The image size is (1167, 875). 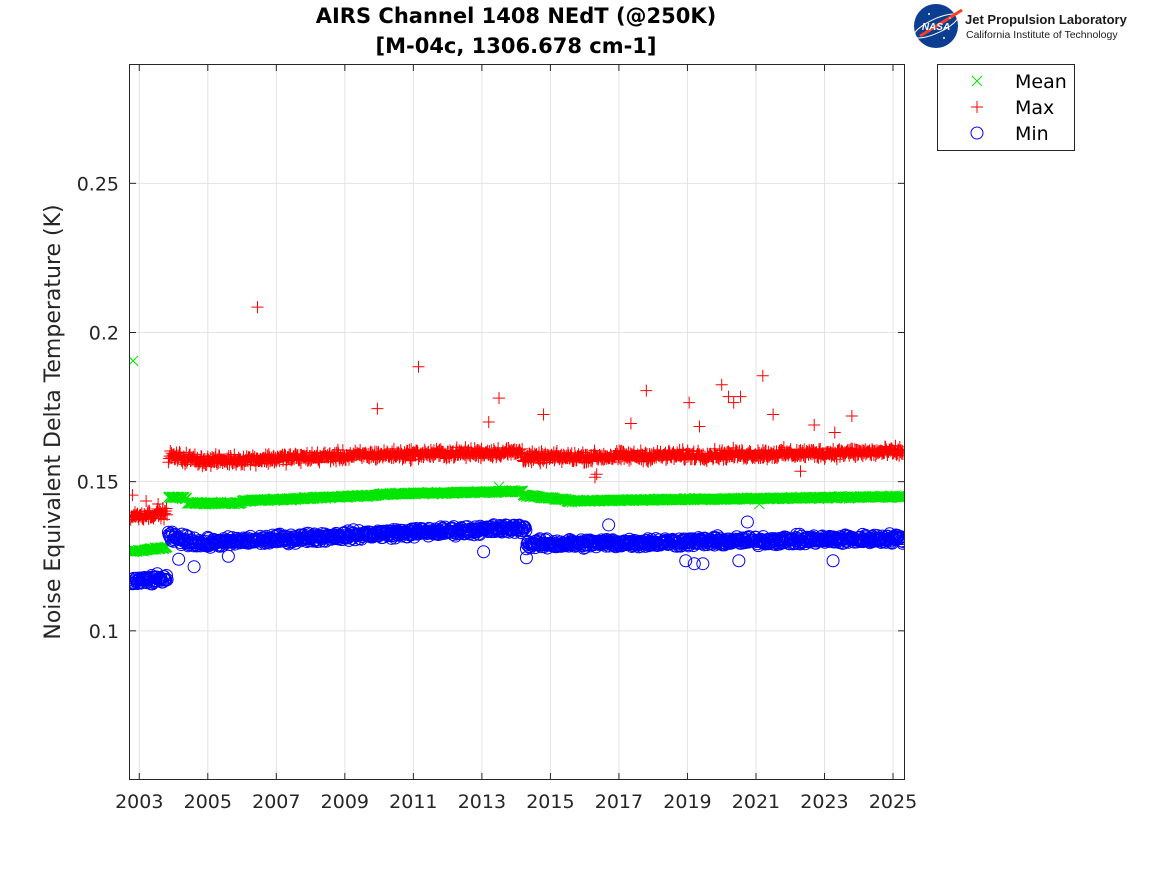 What do you see at coordinates (824, 802) in the screenshot?
I see `x-tick-label: 2023` at bounding box center [824, 802].